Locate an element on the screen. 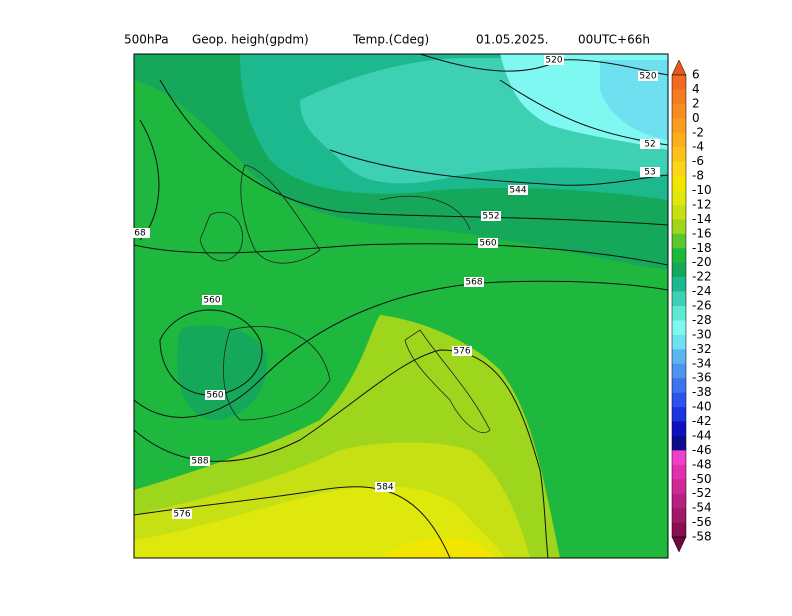  title-field: Geop. heigh(gpdm) is located at coordinates (250, 40).